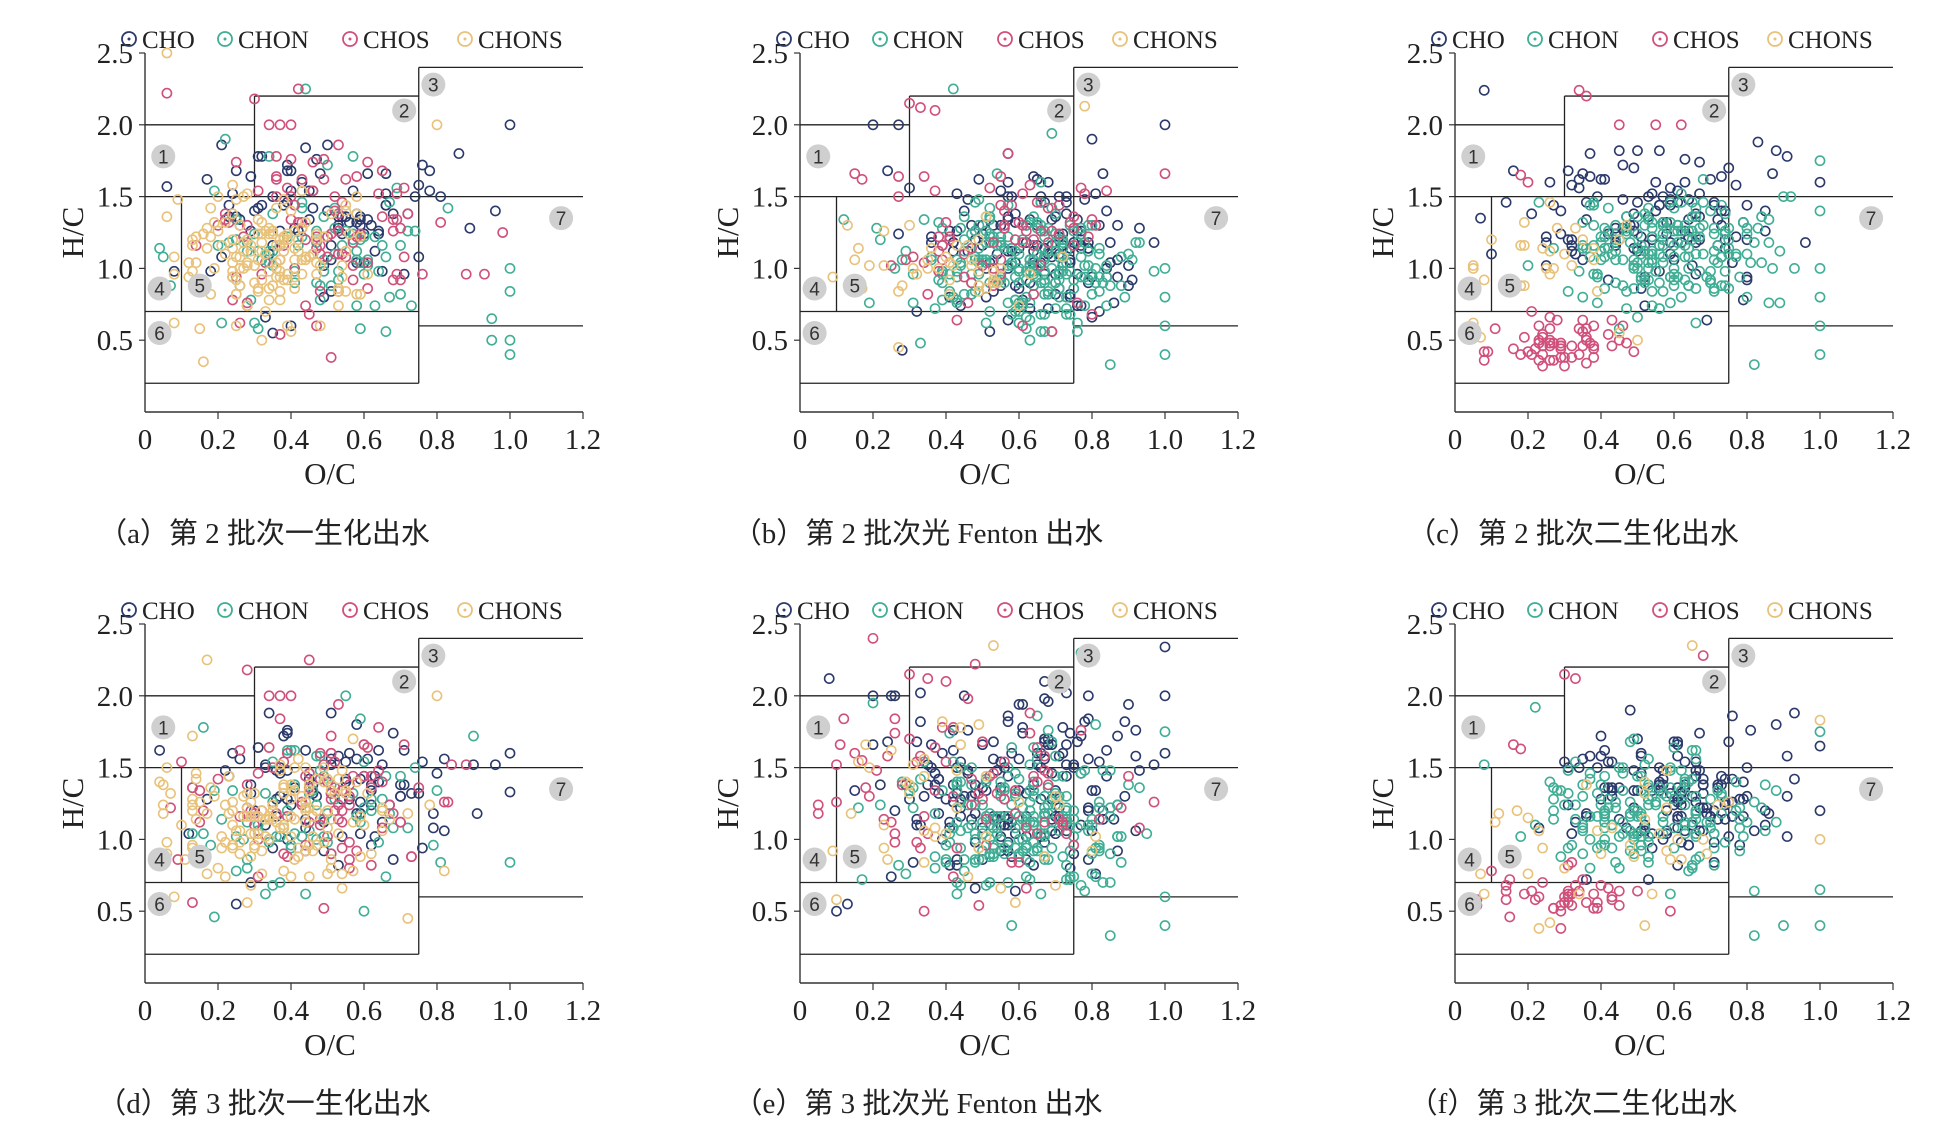 This screenshot has width=1949, height=1134. Describe the element at coordinates (1165, 440) in the screenshot. I see `x-tick-label: 1.0` at that location.